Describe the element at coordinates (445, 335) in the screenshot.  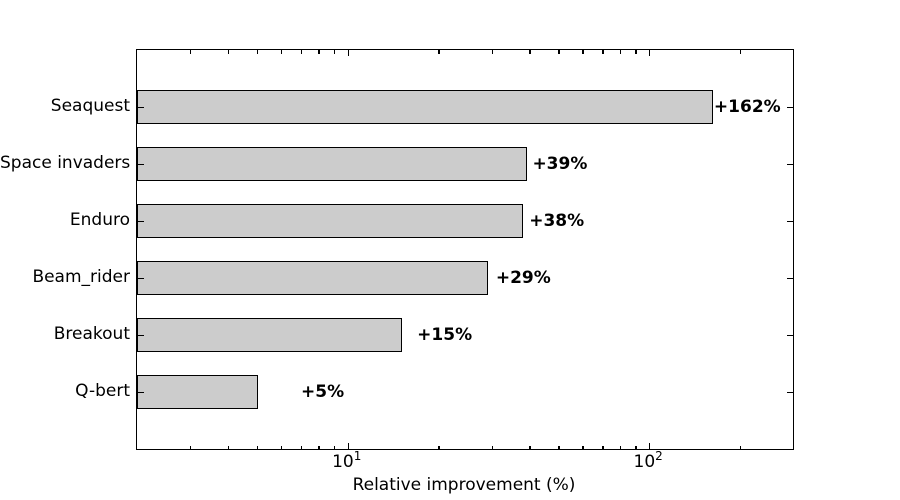
I see `bar-value-label-breakout: +15%` at that location.